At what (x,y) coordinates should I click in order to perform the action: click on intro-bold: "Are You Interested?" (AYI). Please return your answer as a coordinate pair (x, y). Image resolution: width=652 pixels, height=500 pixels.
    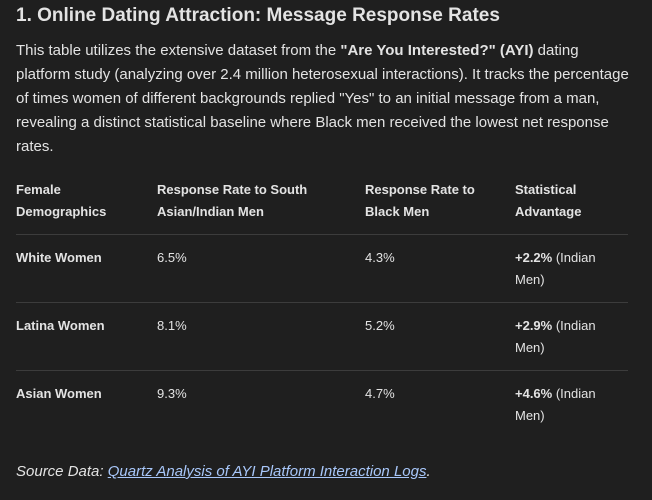
    Looking at the image, I should click on (437, 50).